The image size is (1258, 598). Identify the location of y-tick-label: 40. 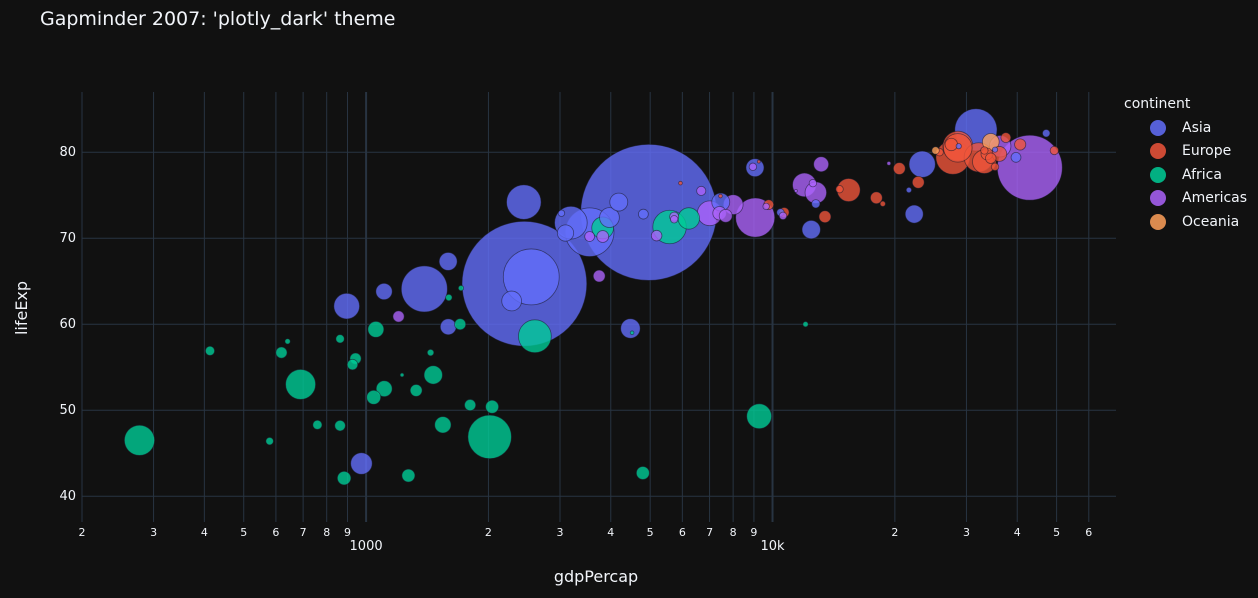
(67, 496).